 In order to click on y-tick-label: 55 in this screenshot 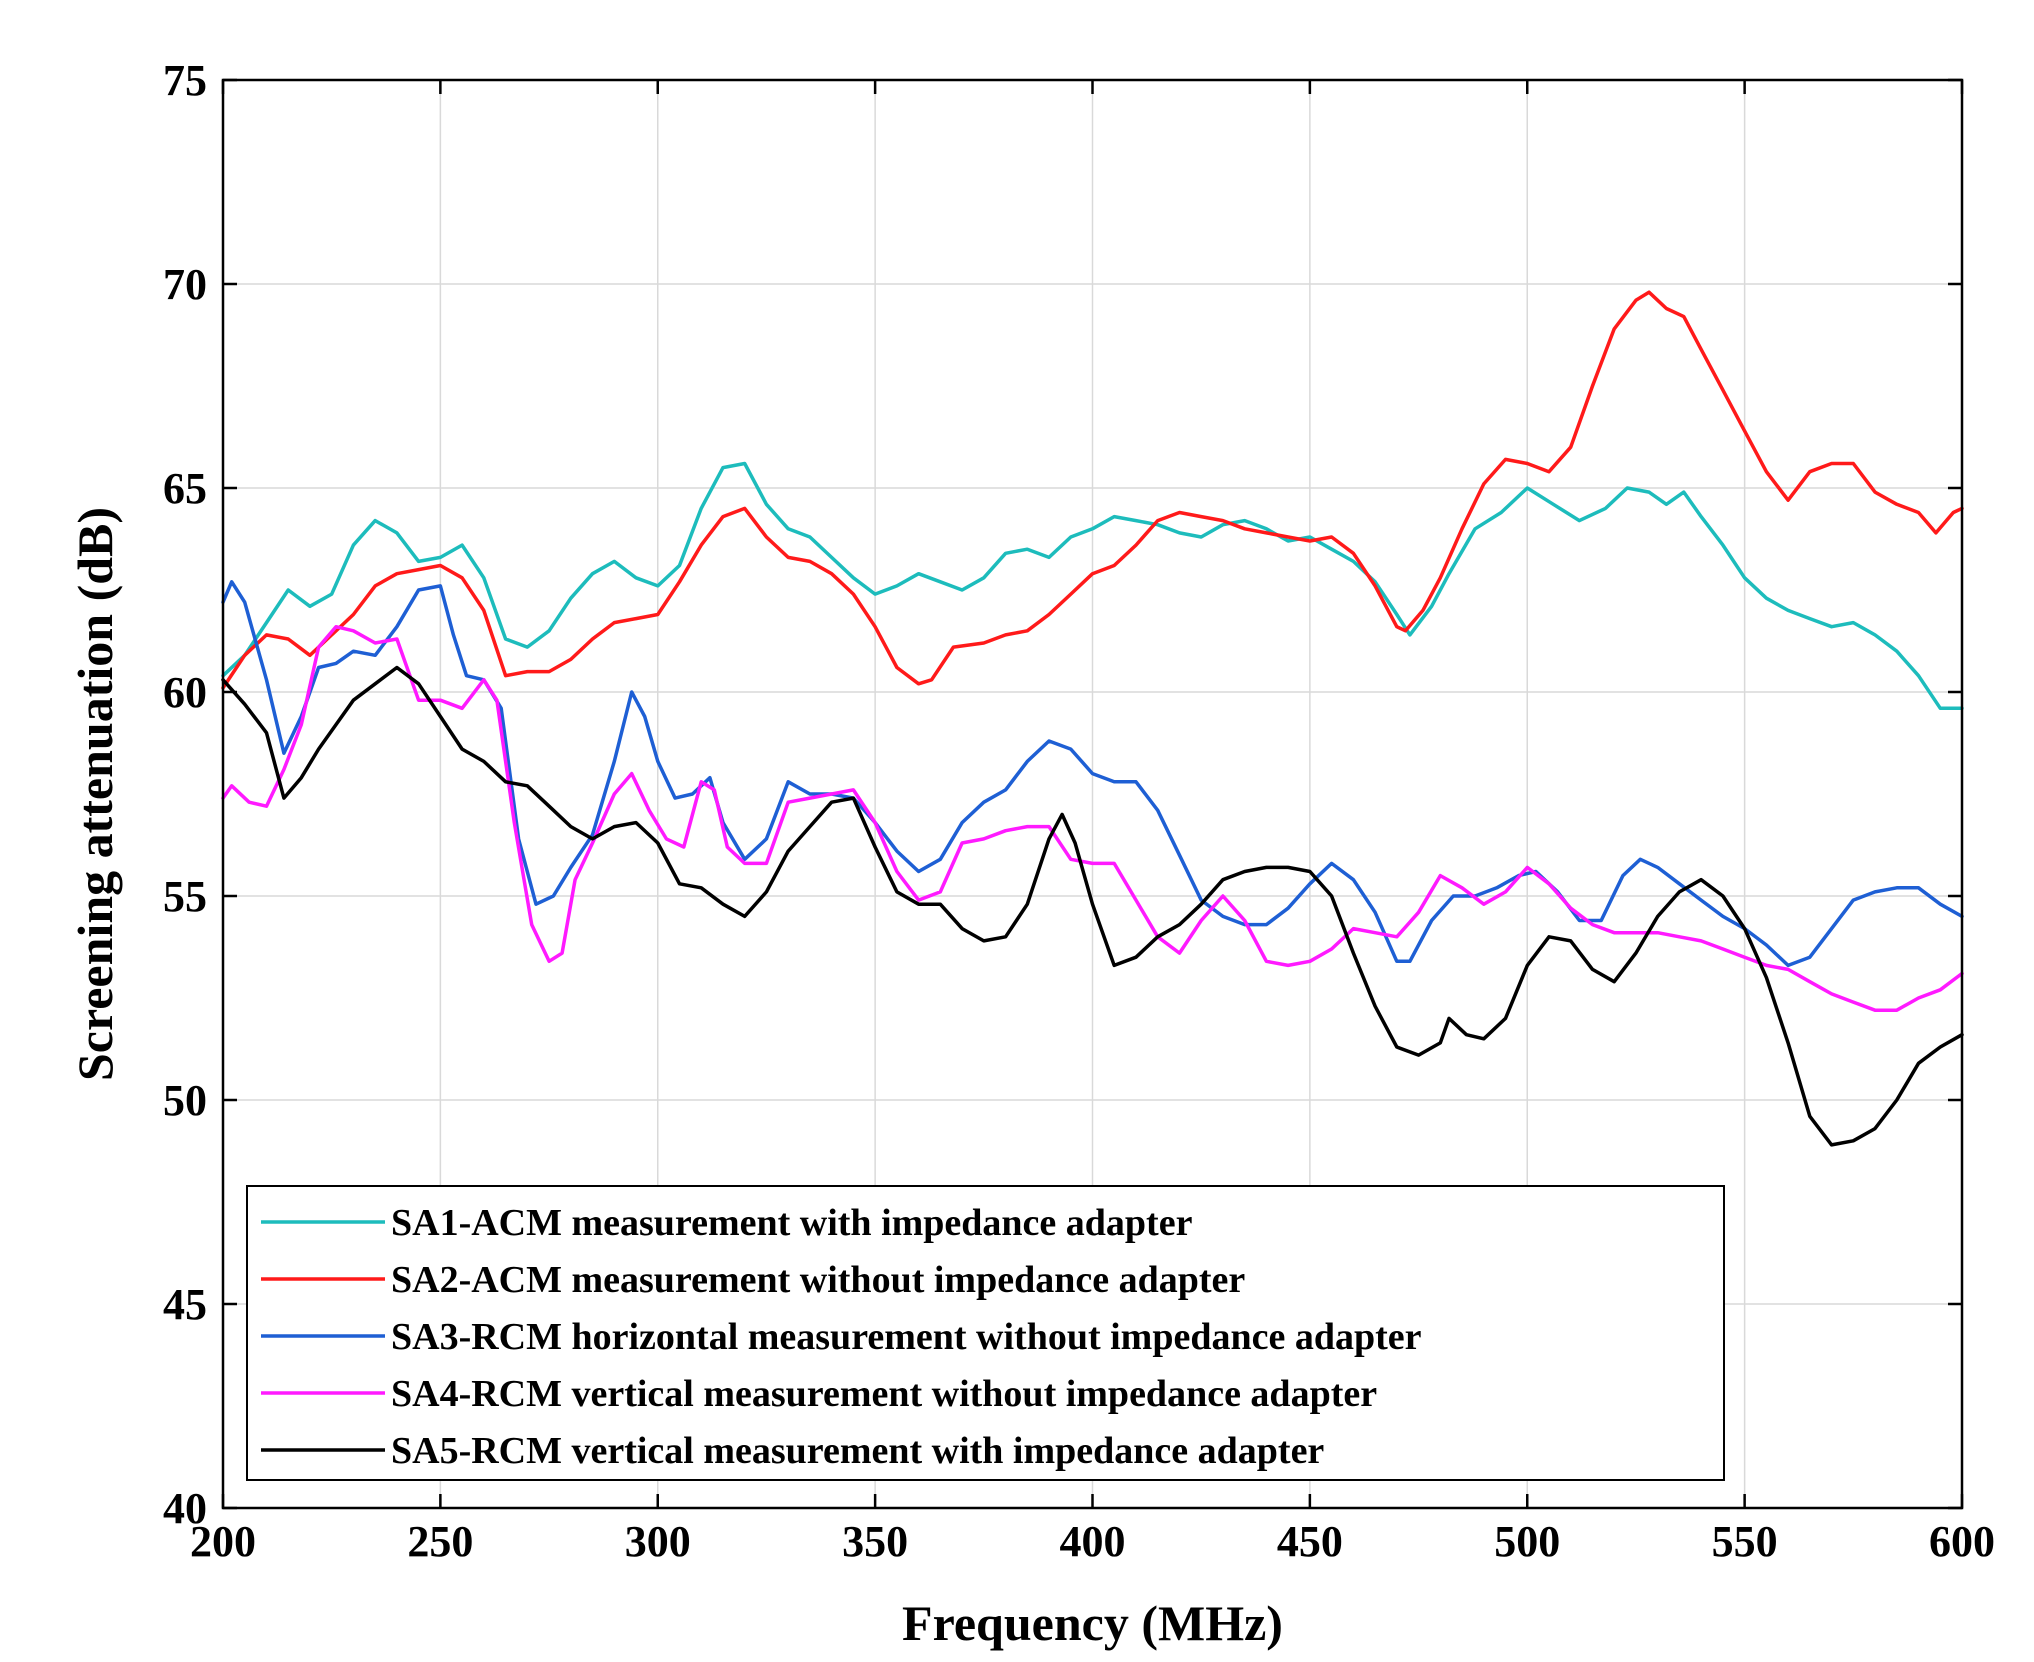, I will do `click(185, 896)`.